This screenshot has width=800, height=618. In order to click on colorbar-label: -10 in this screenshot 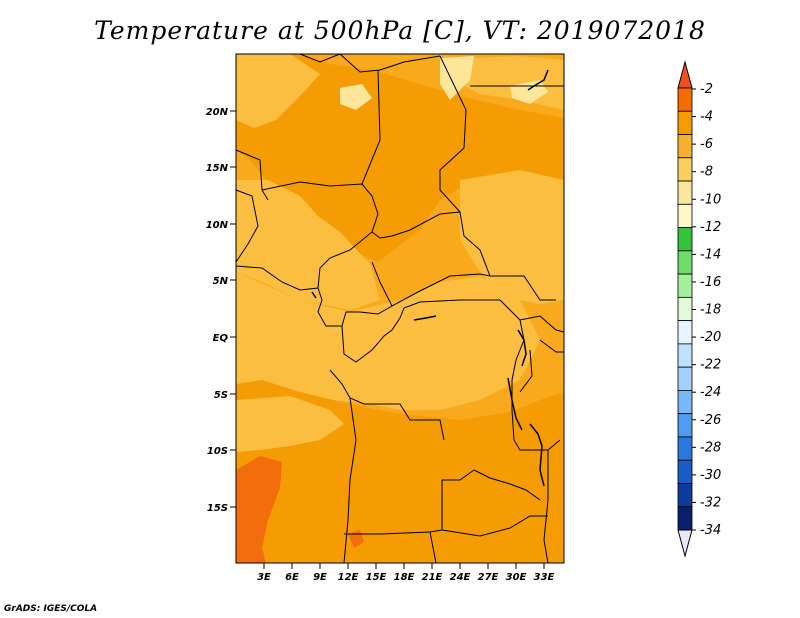, I will do `click(710, 199)`.